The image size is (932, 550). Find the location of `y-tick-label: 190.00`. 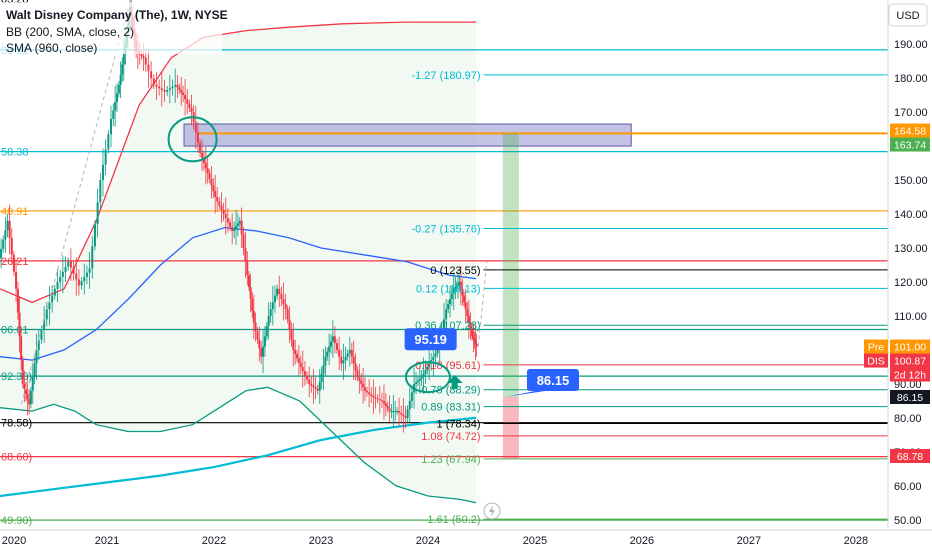

y-tick-label: 190.00 is located at coordinates (911, 45).